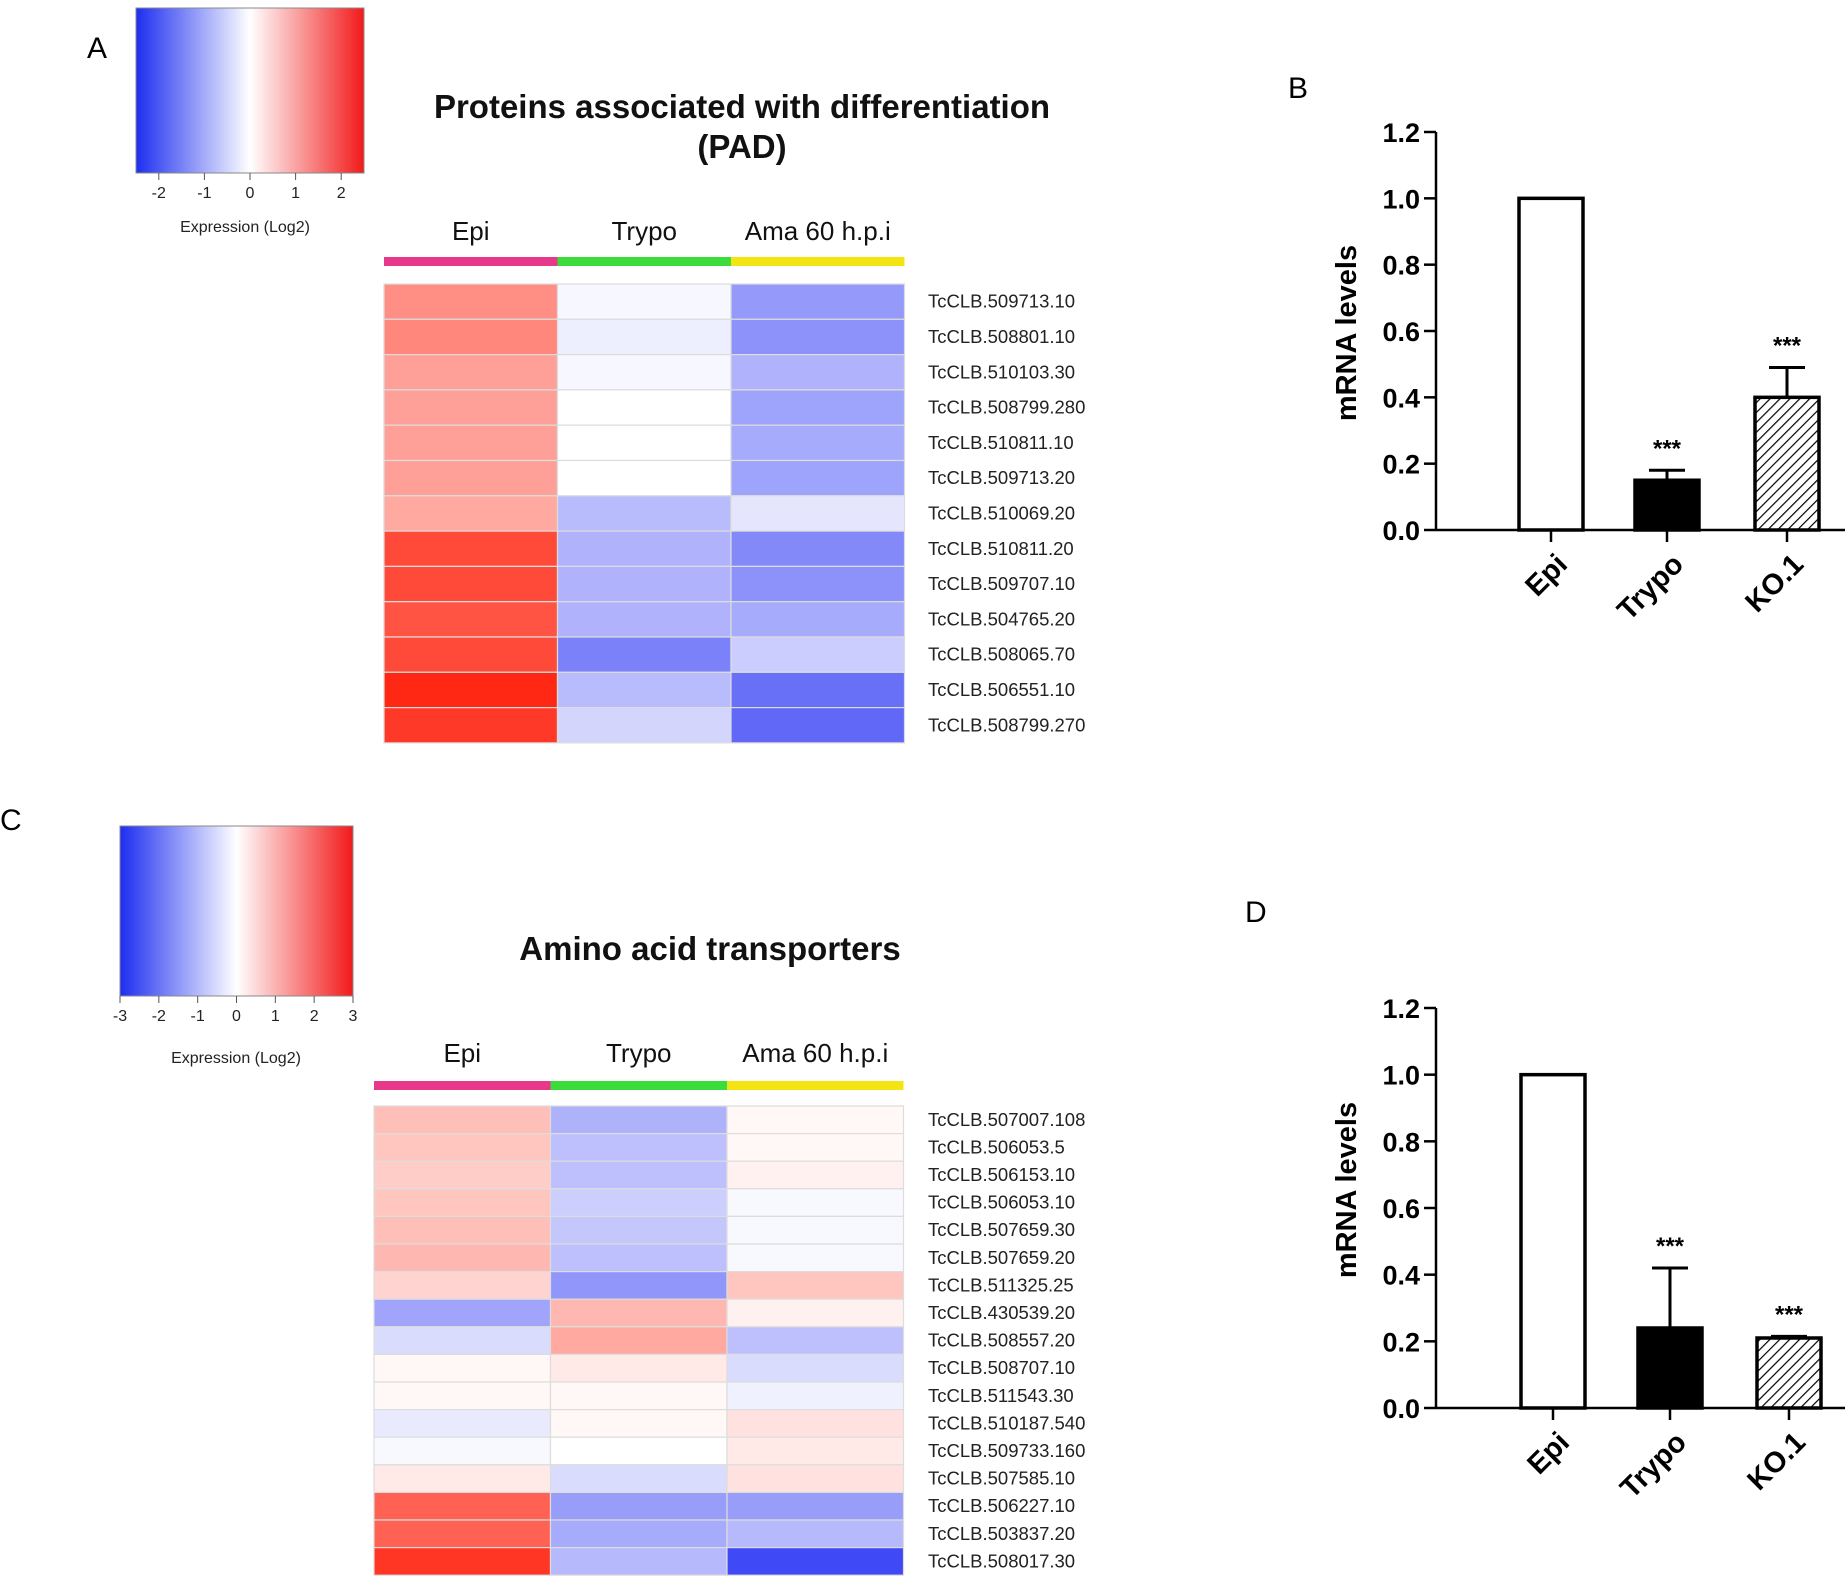  What do you see at coordinates (236, 911) in the screenshot?
I see `legend-c-gradient` at bounding box center [236, 911].